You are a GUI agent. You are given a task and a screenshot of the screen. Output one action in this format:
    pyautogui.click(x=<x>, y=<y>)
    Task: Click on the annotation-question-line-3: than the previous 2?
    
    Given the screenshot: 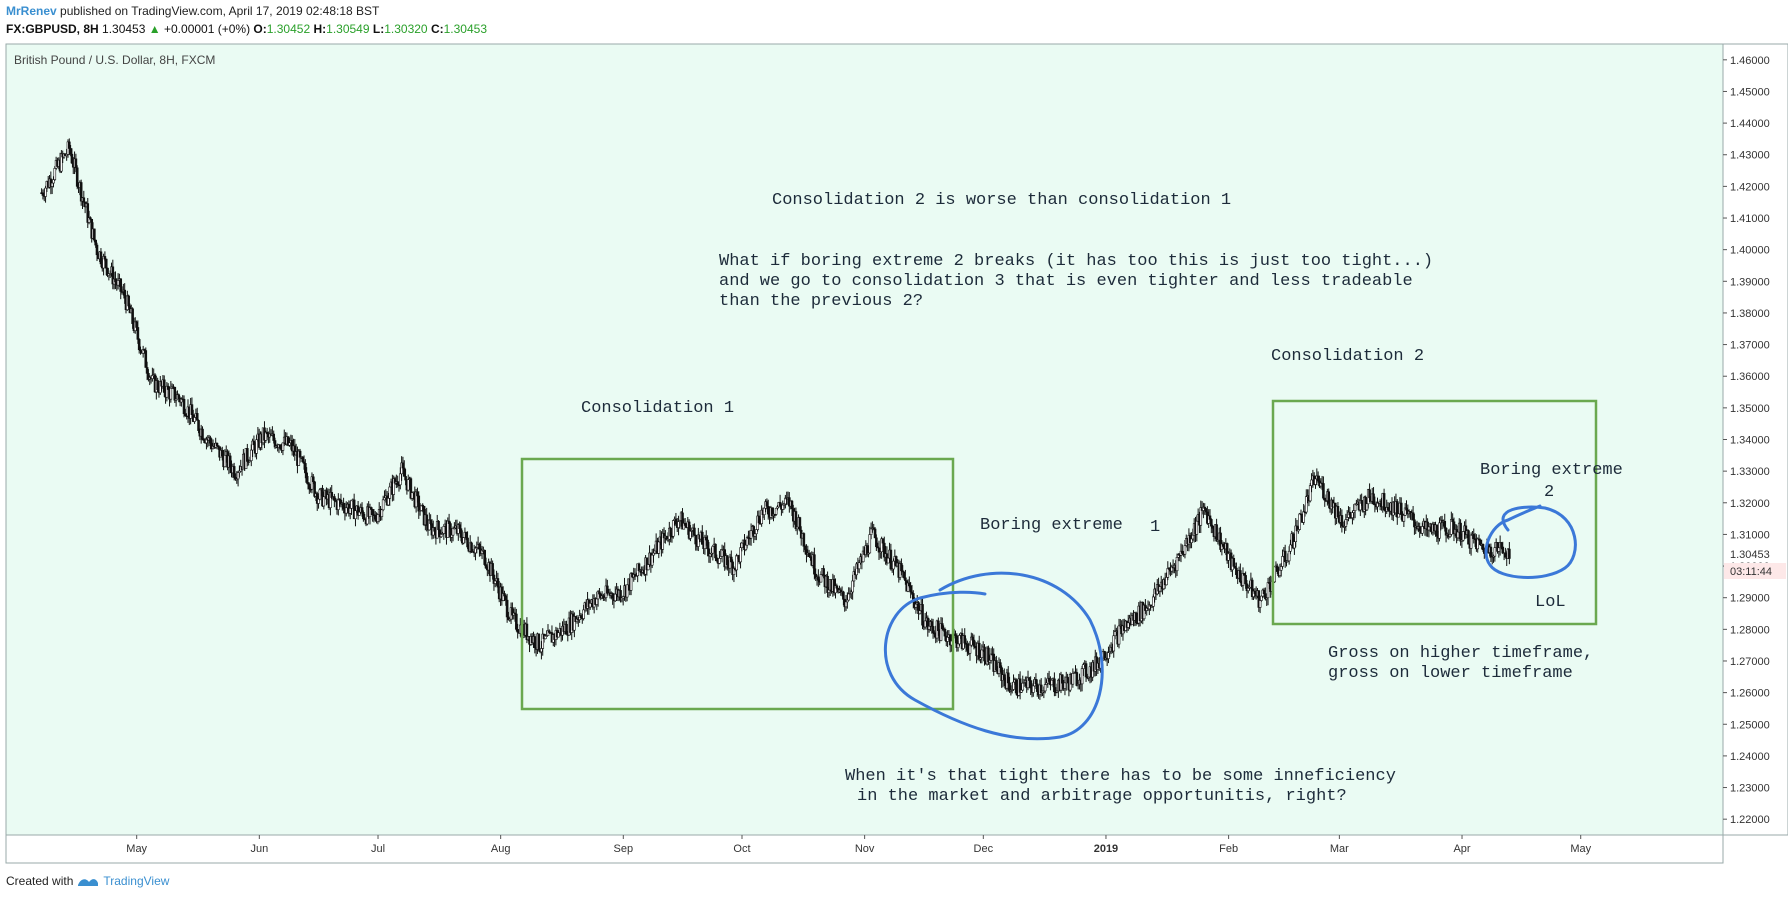 What is the action you would take?
    pyautogui.click(x=821, y=301)
    